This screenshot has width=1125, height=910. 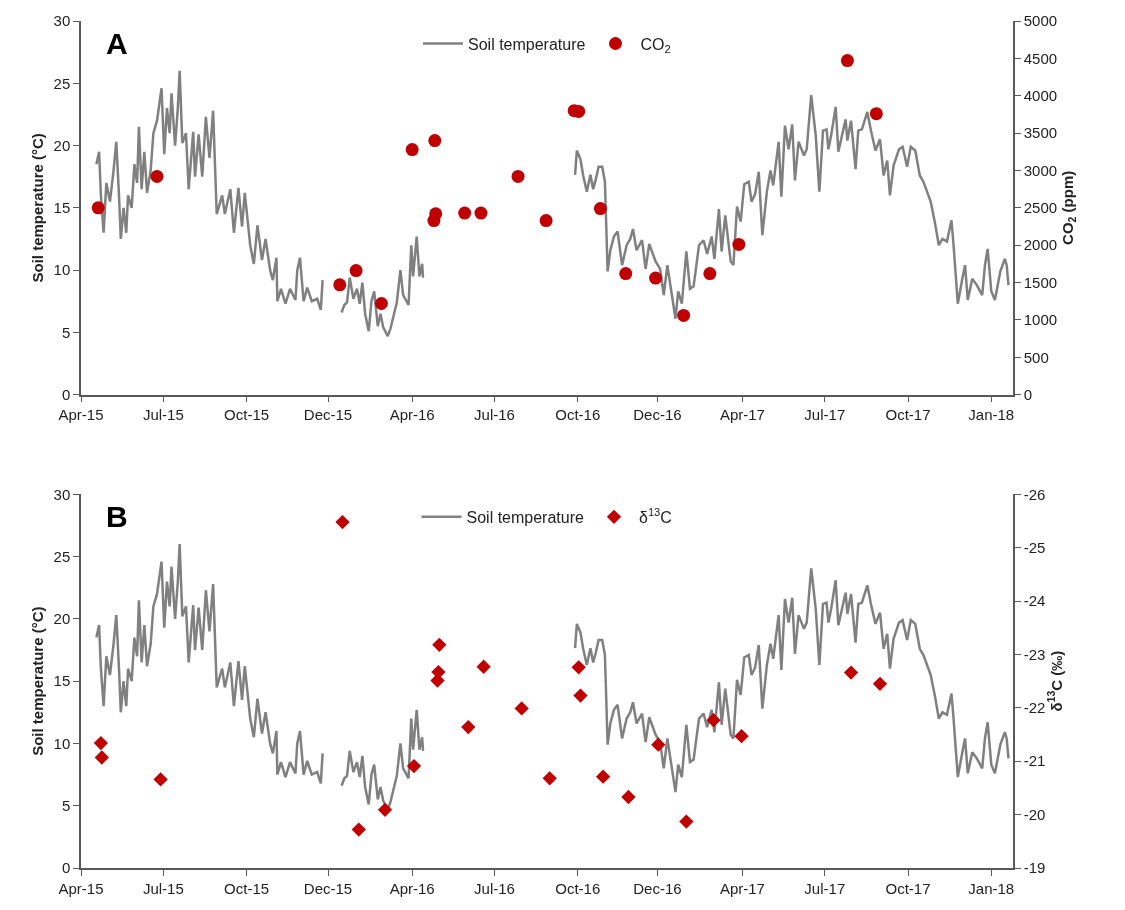 I want to click on y2-tick-label: 3000, so click(x=1040, y=170).